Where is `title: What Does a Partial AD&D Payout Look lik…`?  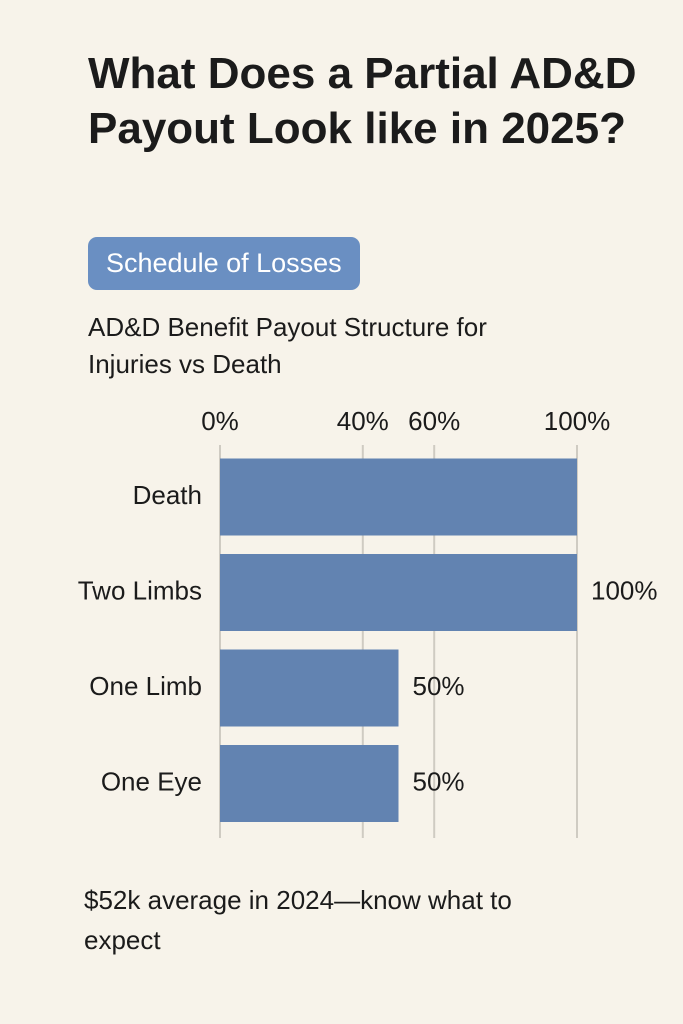
title: What Does a Partial AD&D Payout Look lik… is located at coordinates (362, 101).